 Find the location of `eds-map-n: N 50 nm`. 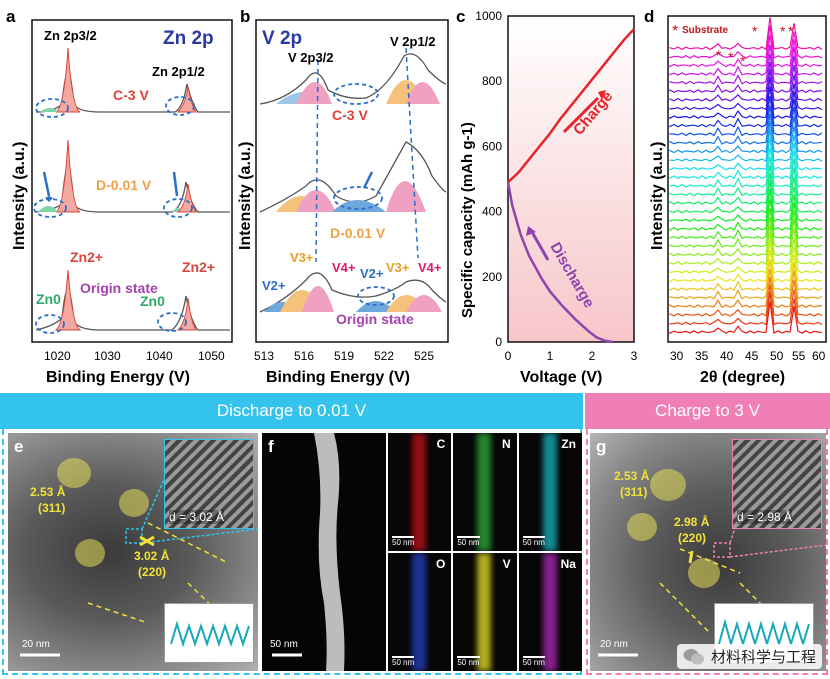

eds-map-n: N 50 nm is located at coordinates (485, 492).